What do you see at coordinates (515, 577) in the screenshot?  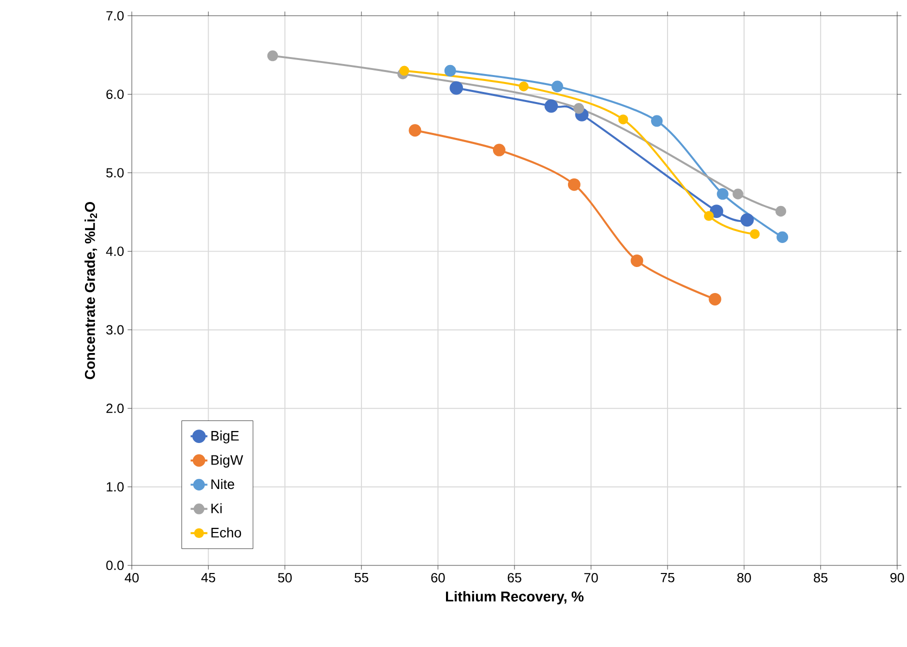 I see `x-tick-label: 65` at bounding box center [515, 577].